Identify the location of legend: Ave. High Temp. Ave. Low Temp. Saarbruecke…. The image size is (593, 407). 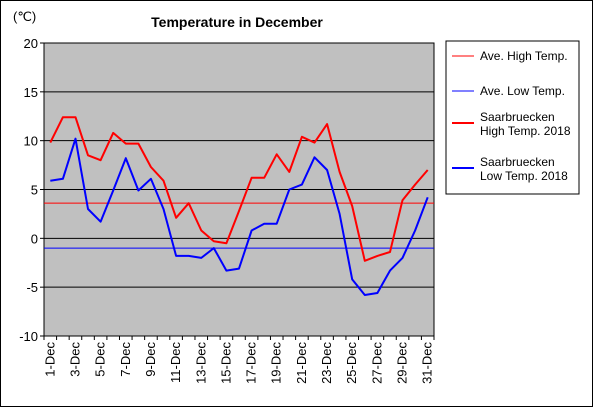
(511, 116).